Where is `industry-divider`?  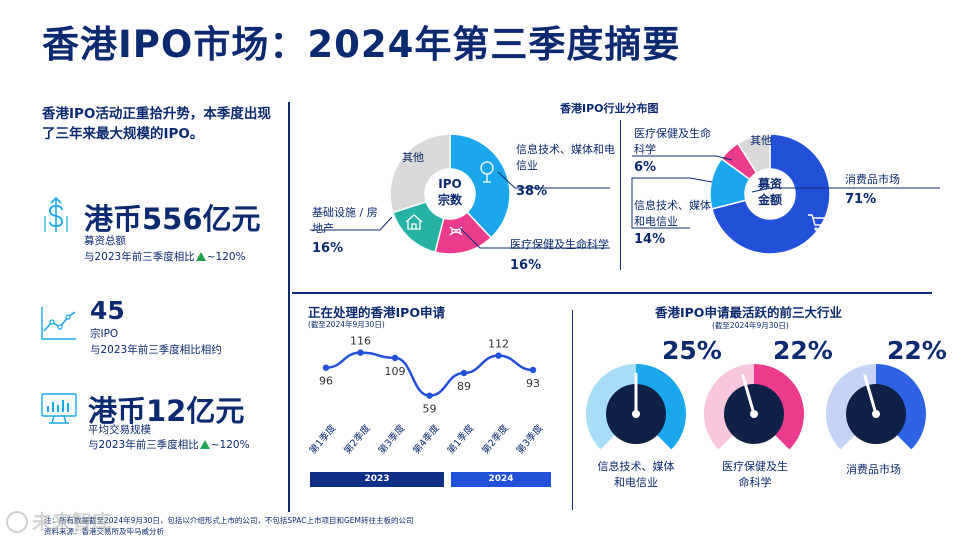 industry-divider is located at coordinates (620, 195).